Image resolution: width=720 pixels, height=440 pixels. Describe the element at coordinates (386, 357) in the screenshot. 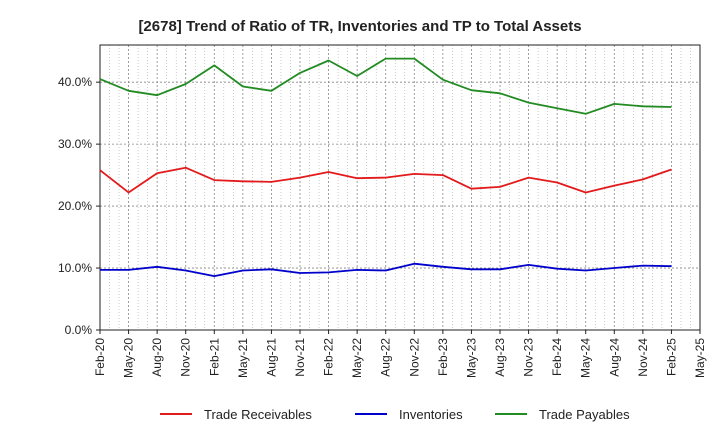

I see `x-tick-label: Aug-22` at that location.